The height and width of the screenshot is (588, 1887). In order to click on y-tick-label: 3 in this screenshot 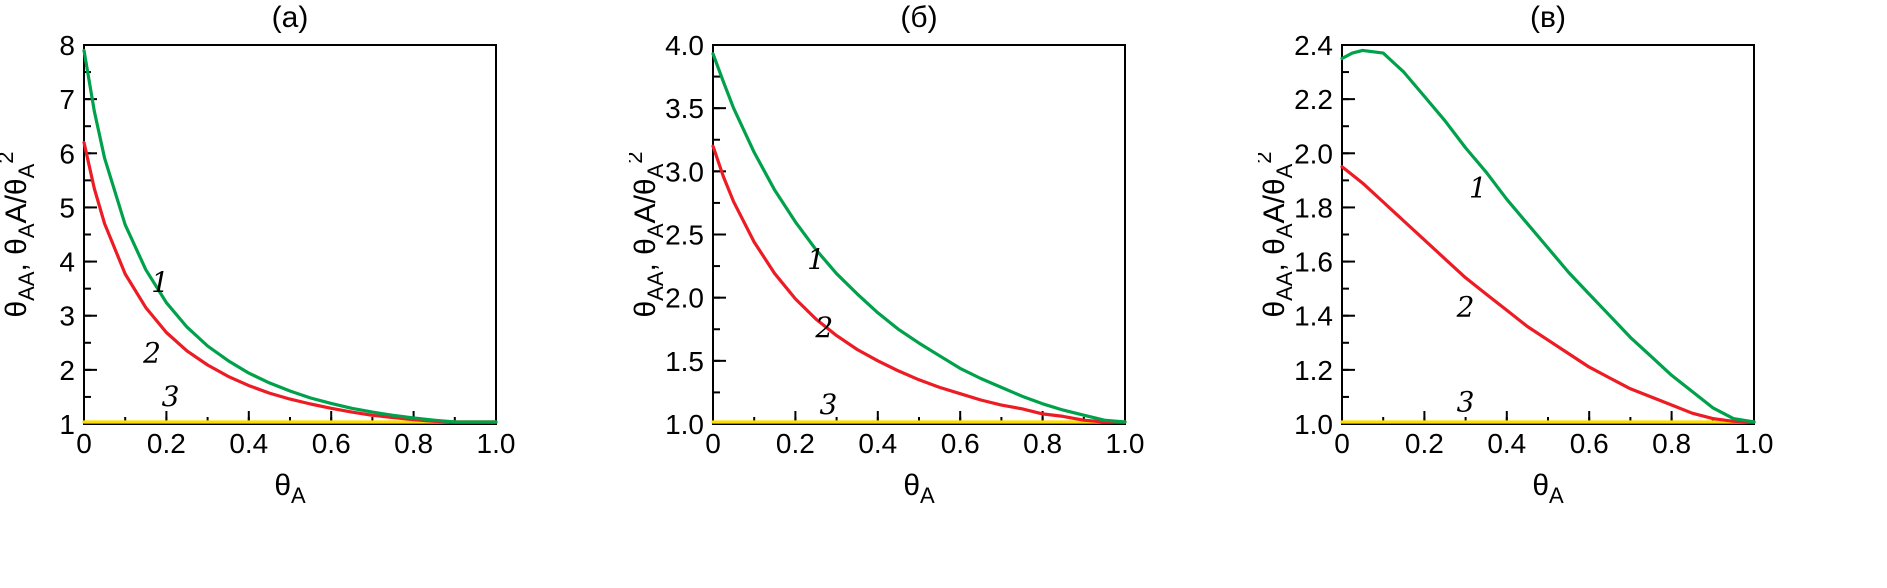, I will do `click(67, 316)`.